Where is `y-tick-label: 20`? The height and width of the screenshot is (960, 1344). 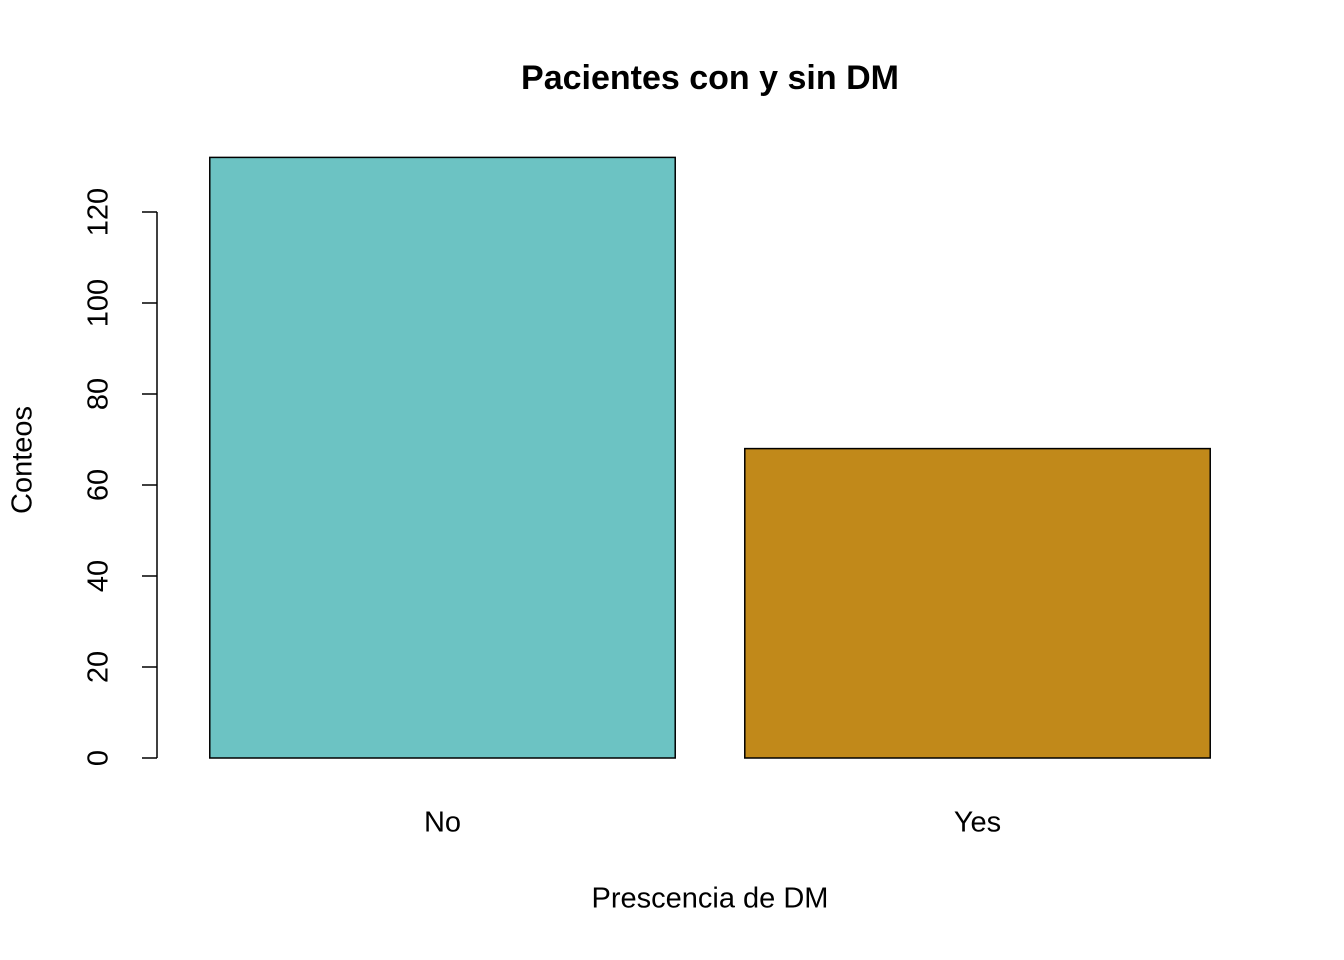
y-tick-label: 20 is located at coordinates (99, 667).